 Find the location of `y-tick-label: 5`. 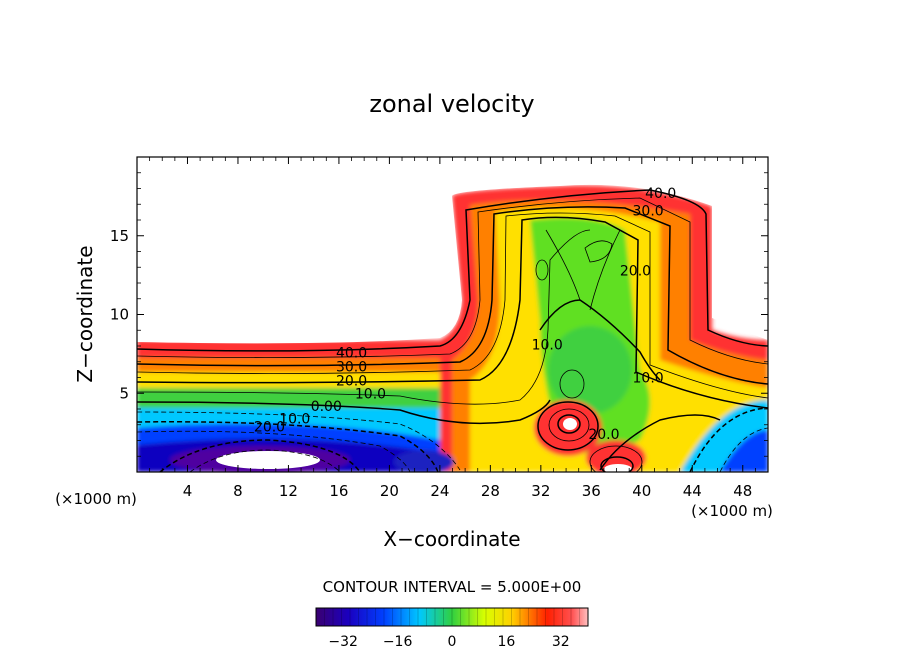

y-tick-label: 5 is located at coordinates (124, 393).